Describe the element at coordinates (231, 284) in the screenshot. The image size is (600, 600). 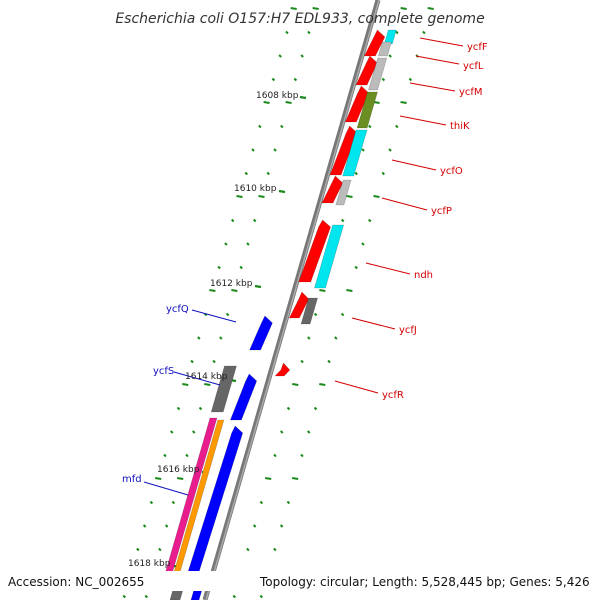
I see `ruler-label: 1612 kbp` at that location.